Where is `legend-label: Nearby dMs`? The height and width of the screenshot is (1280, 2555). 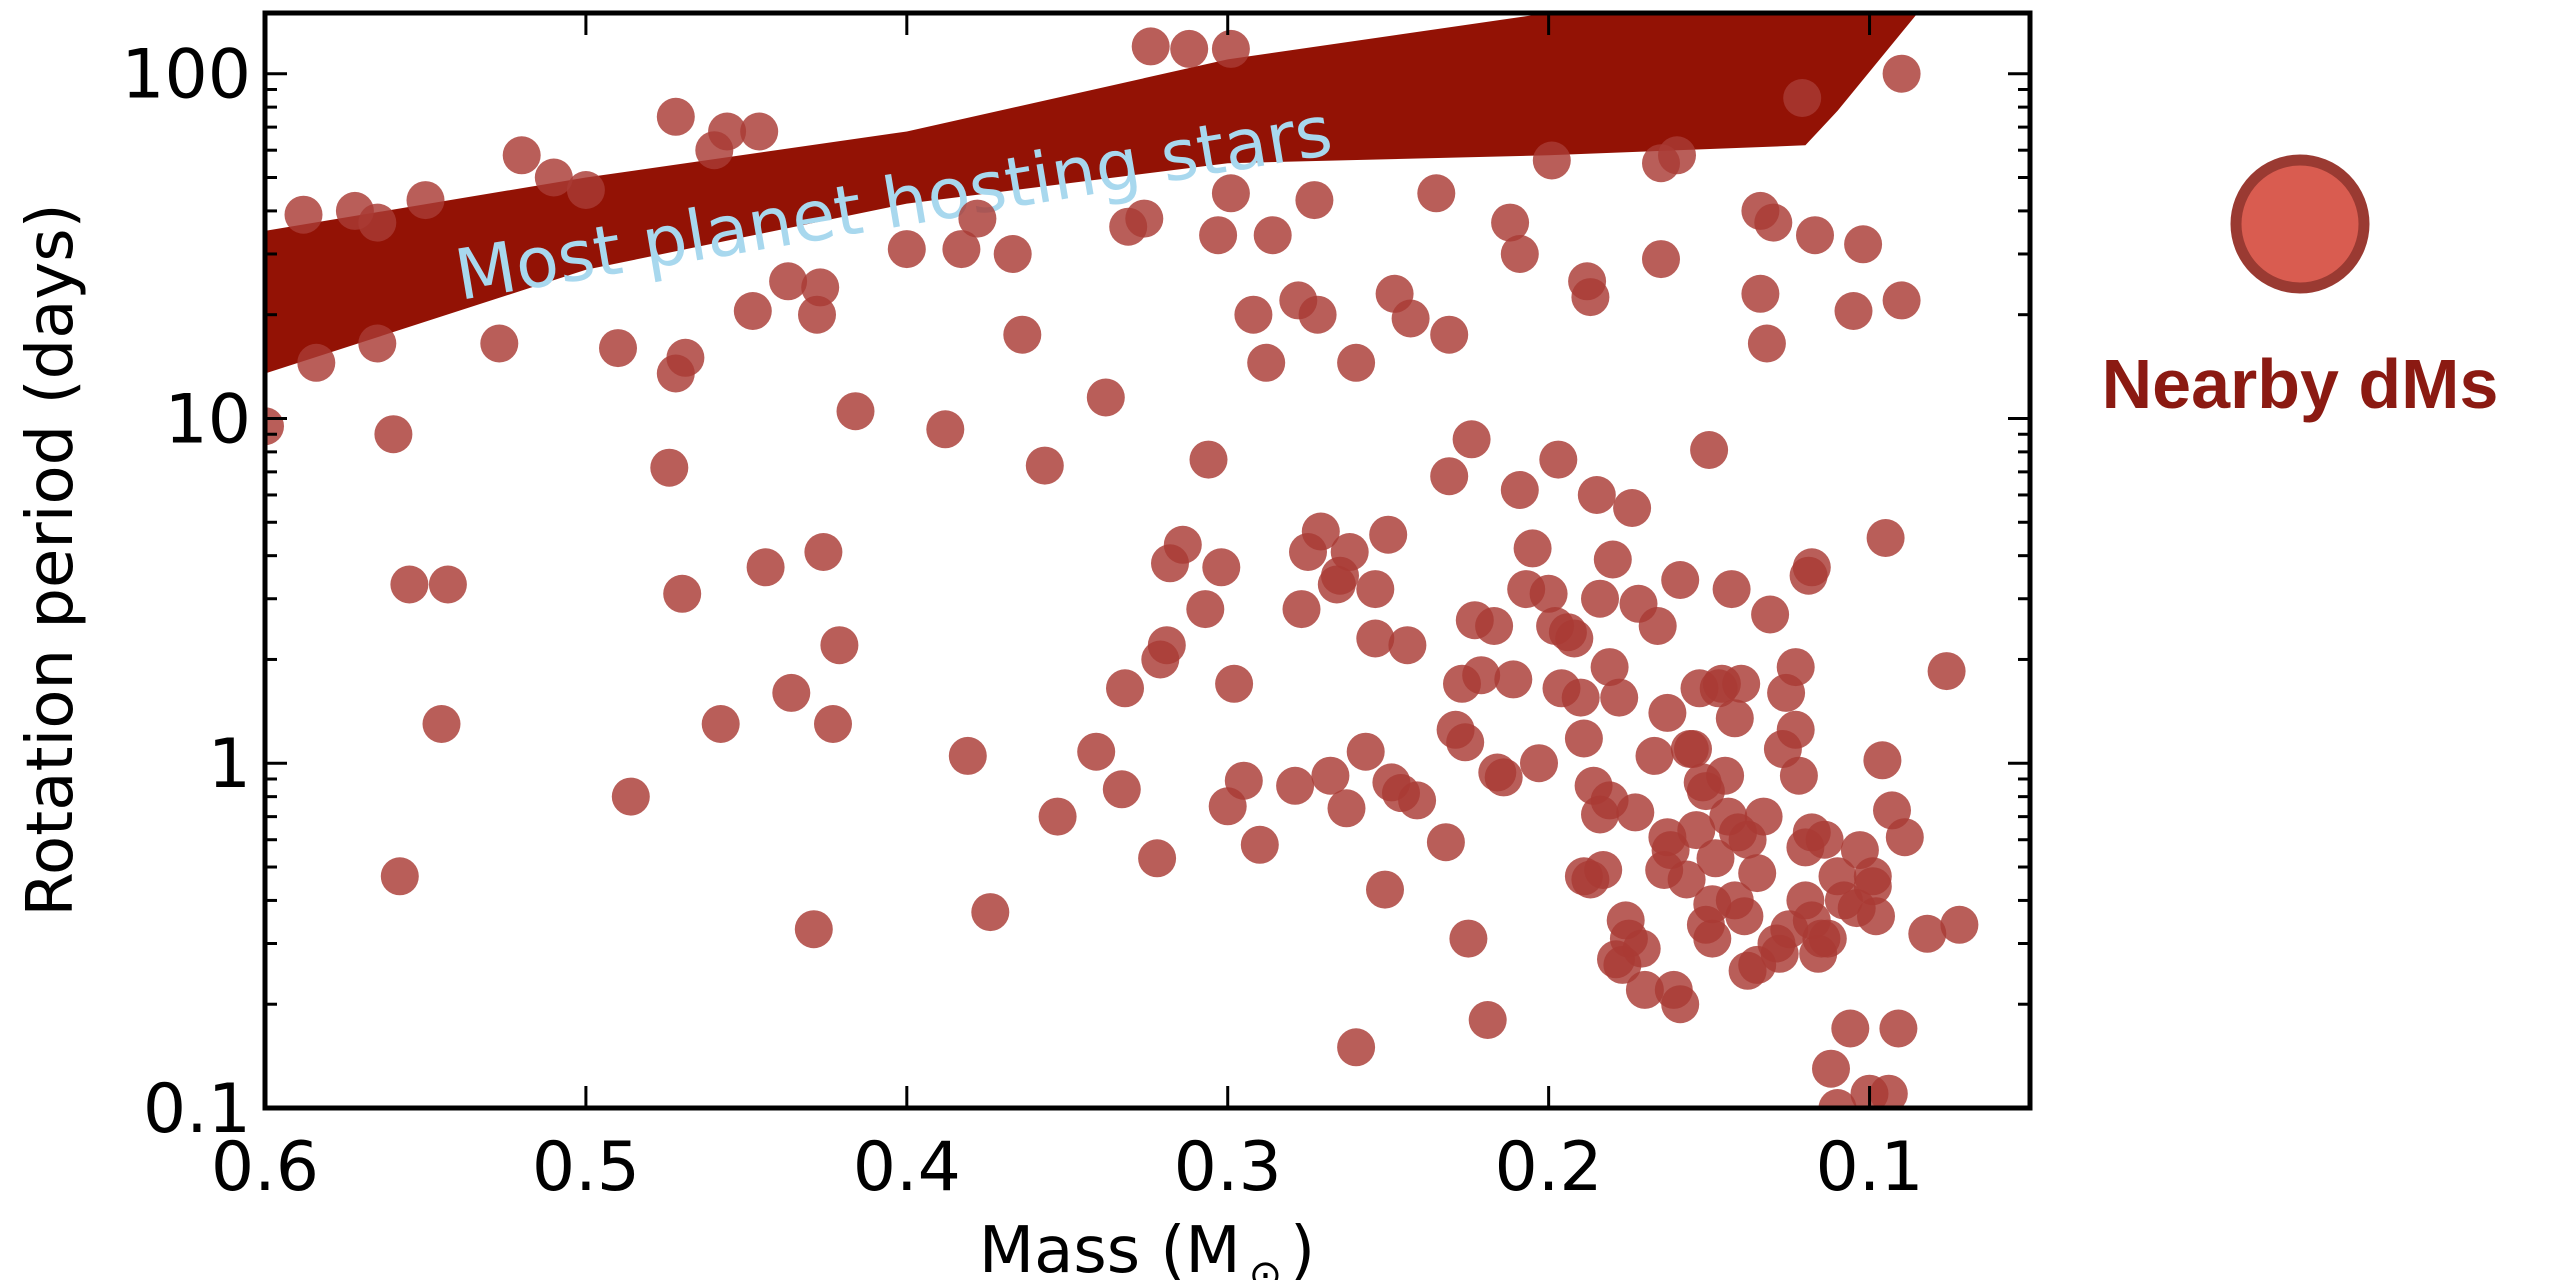 legend-label: Nearby dMs is located at coordinates (2300, 384).